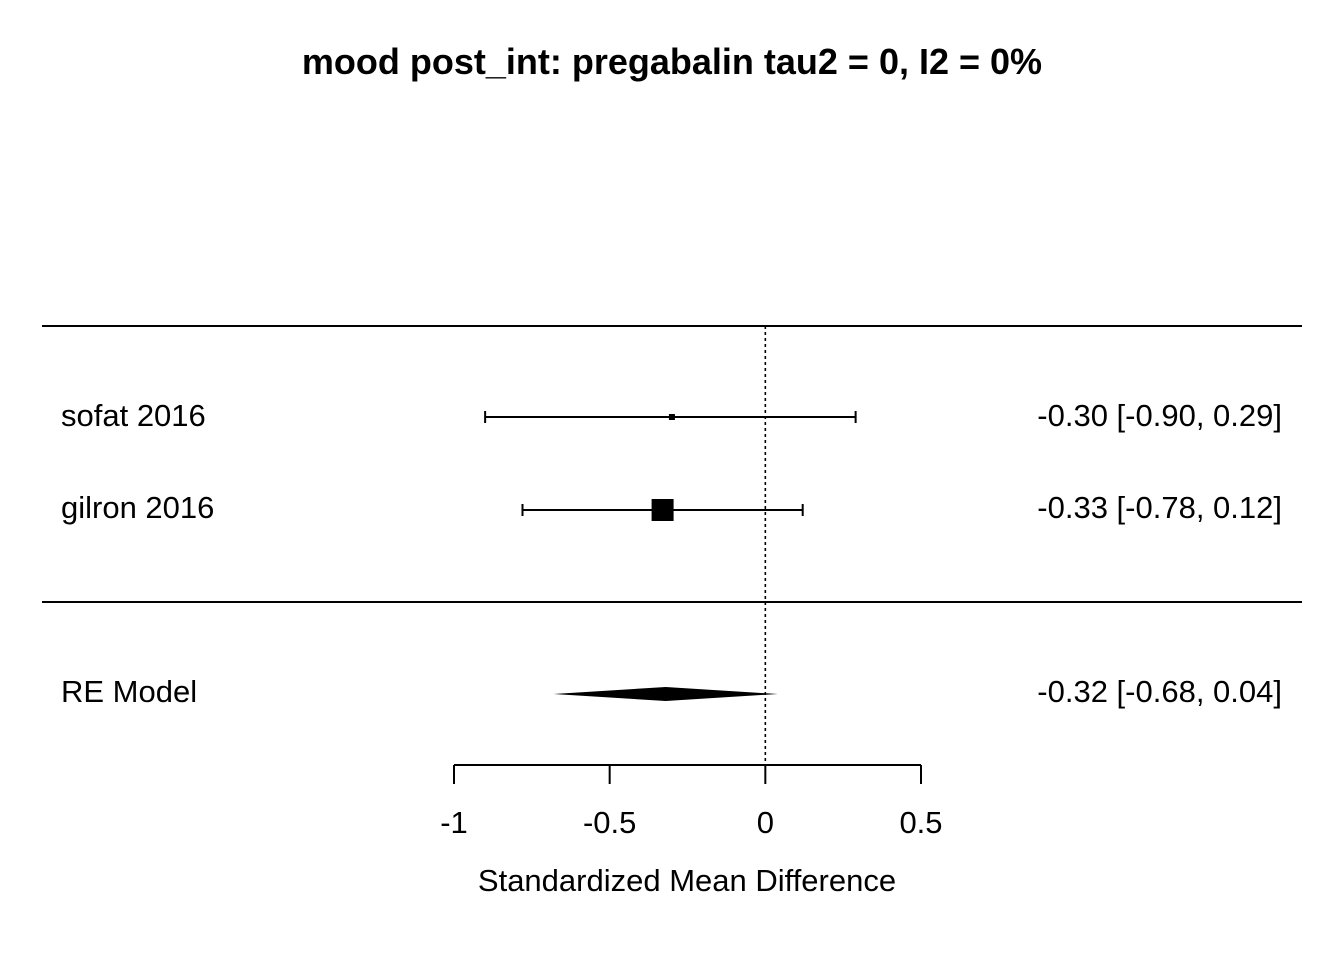  What do you see at coordinates (1159, 415) in the screenshot?
I see `study-ci-text-sofat-2016: -0.30 [-0.90, 0.29]` at bounding box center [1159, 415].